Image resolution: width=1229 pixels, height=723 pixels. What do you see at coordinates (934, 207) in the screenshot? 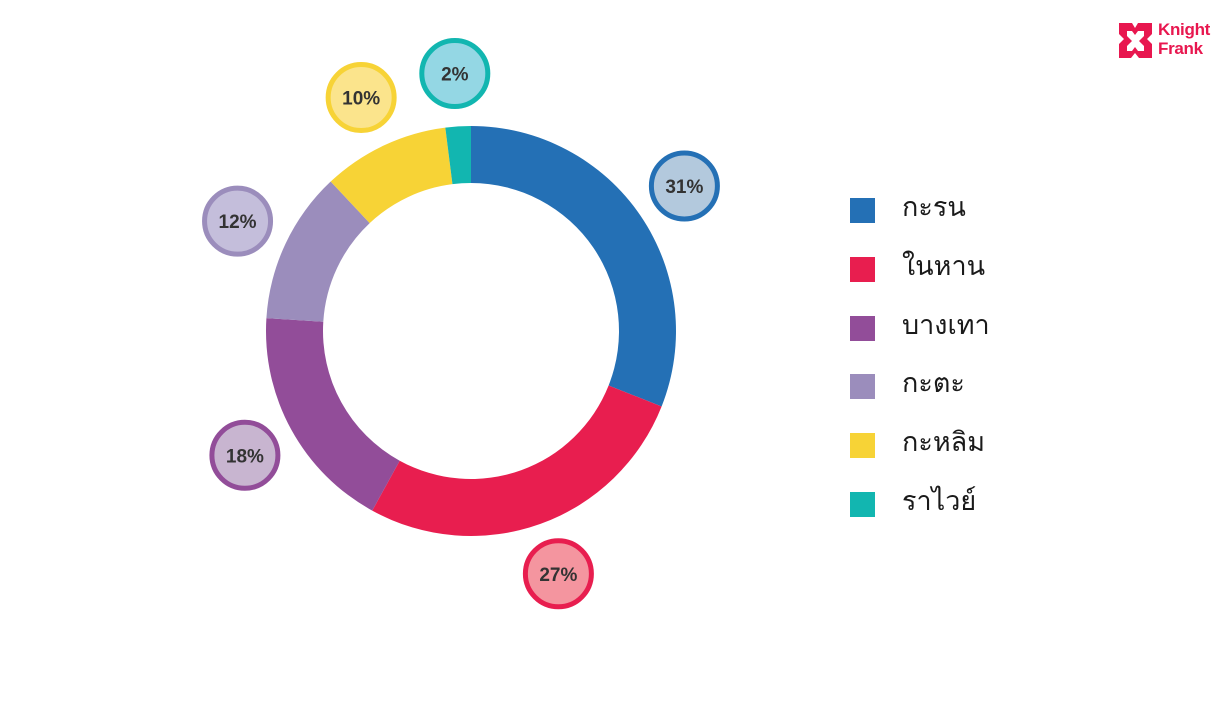
I see `legend-label: กะรน` at bounding box center [934, 207].